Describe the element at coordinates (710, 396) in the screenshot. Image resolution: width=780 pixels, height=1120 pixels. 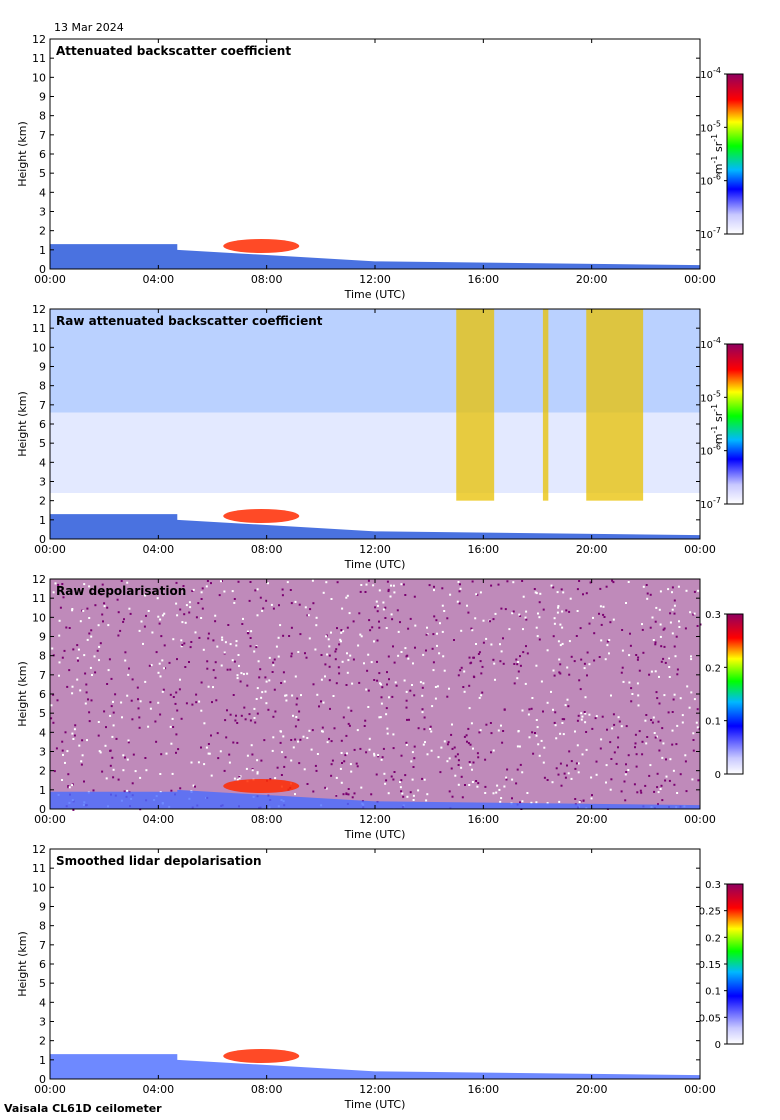
I see `colorbar-tick-label: 10-5` at that location.